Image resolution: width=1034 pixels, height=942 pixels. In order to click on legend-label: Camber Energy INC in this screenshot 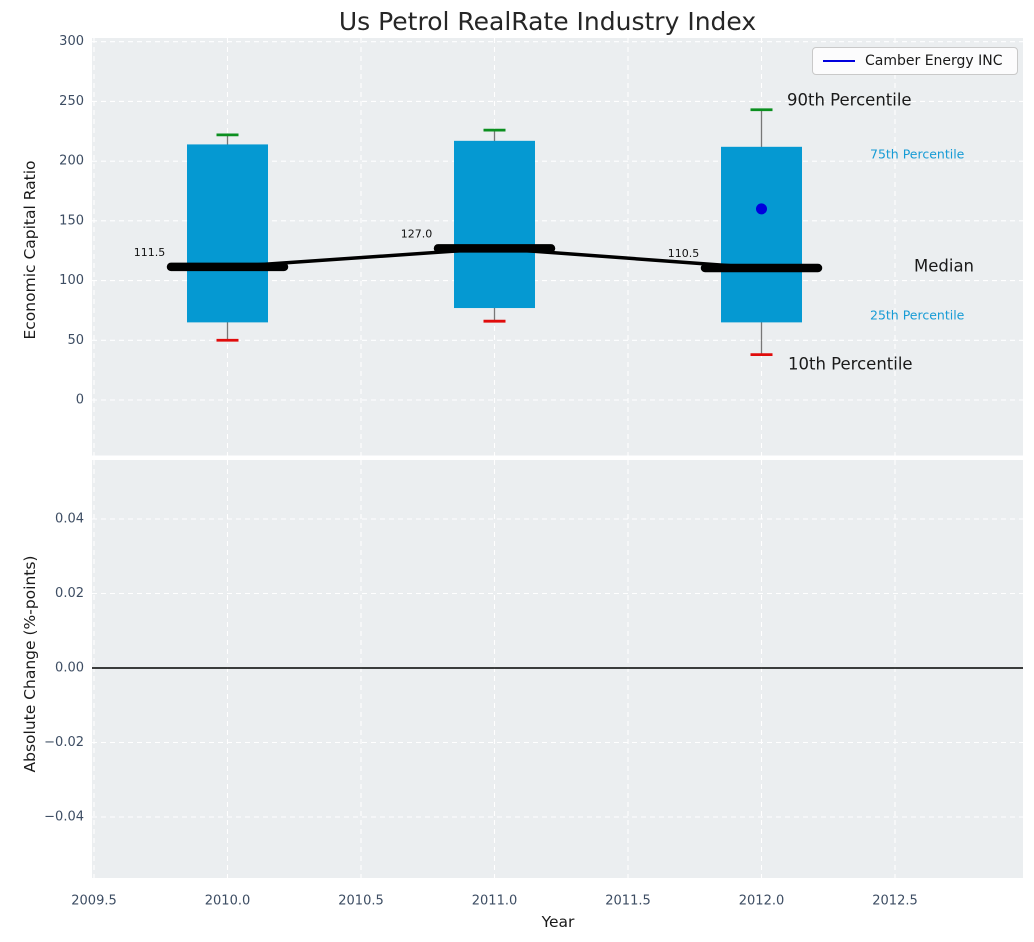, I will do `click(934, 61)`.